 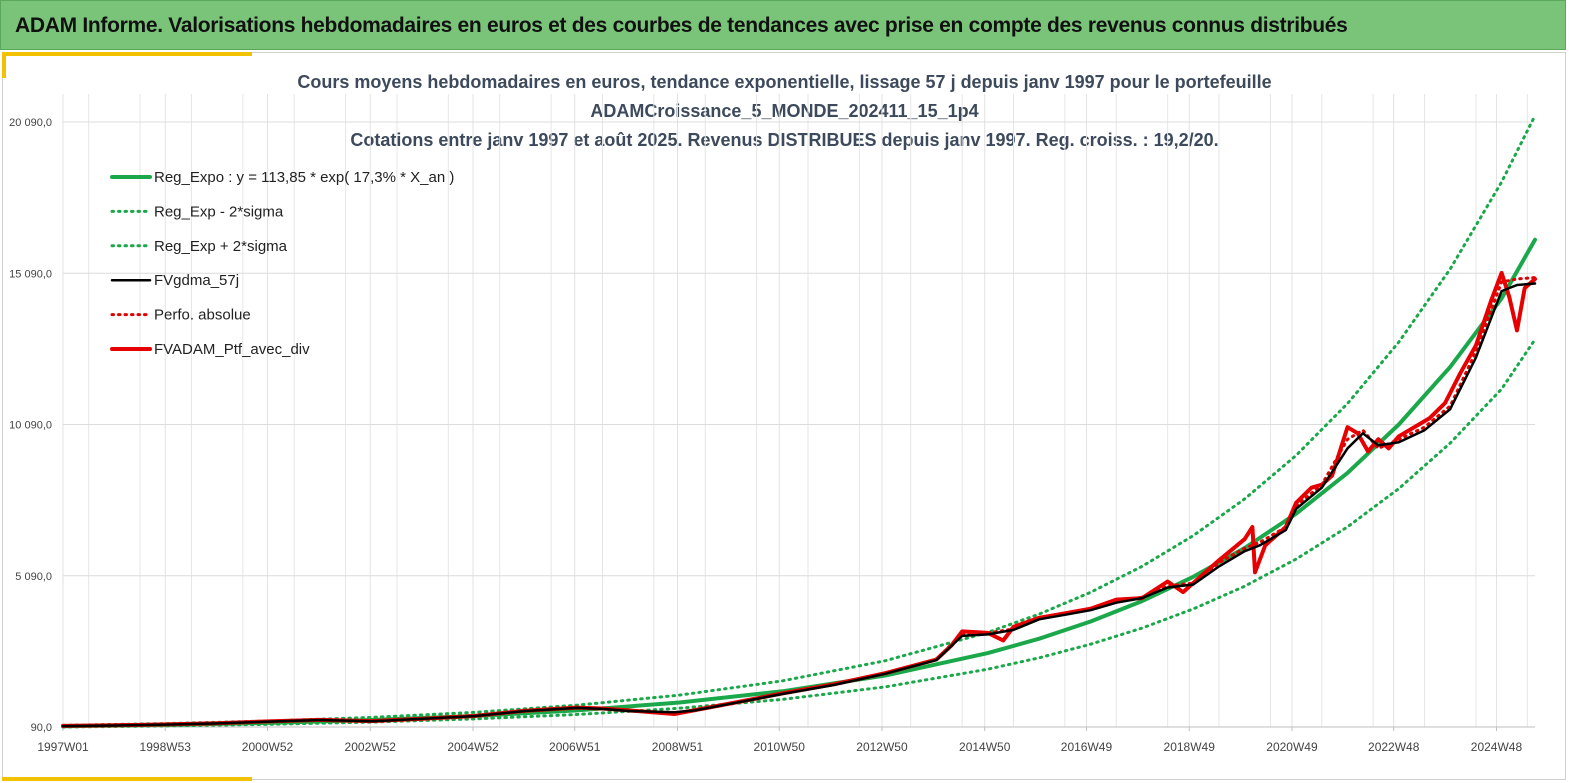 What do you see at coordinates (473, 747) in the screenshot?
I see `x-tick-label: 2004W52` at bounding box center [473, 747].